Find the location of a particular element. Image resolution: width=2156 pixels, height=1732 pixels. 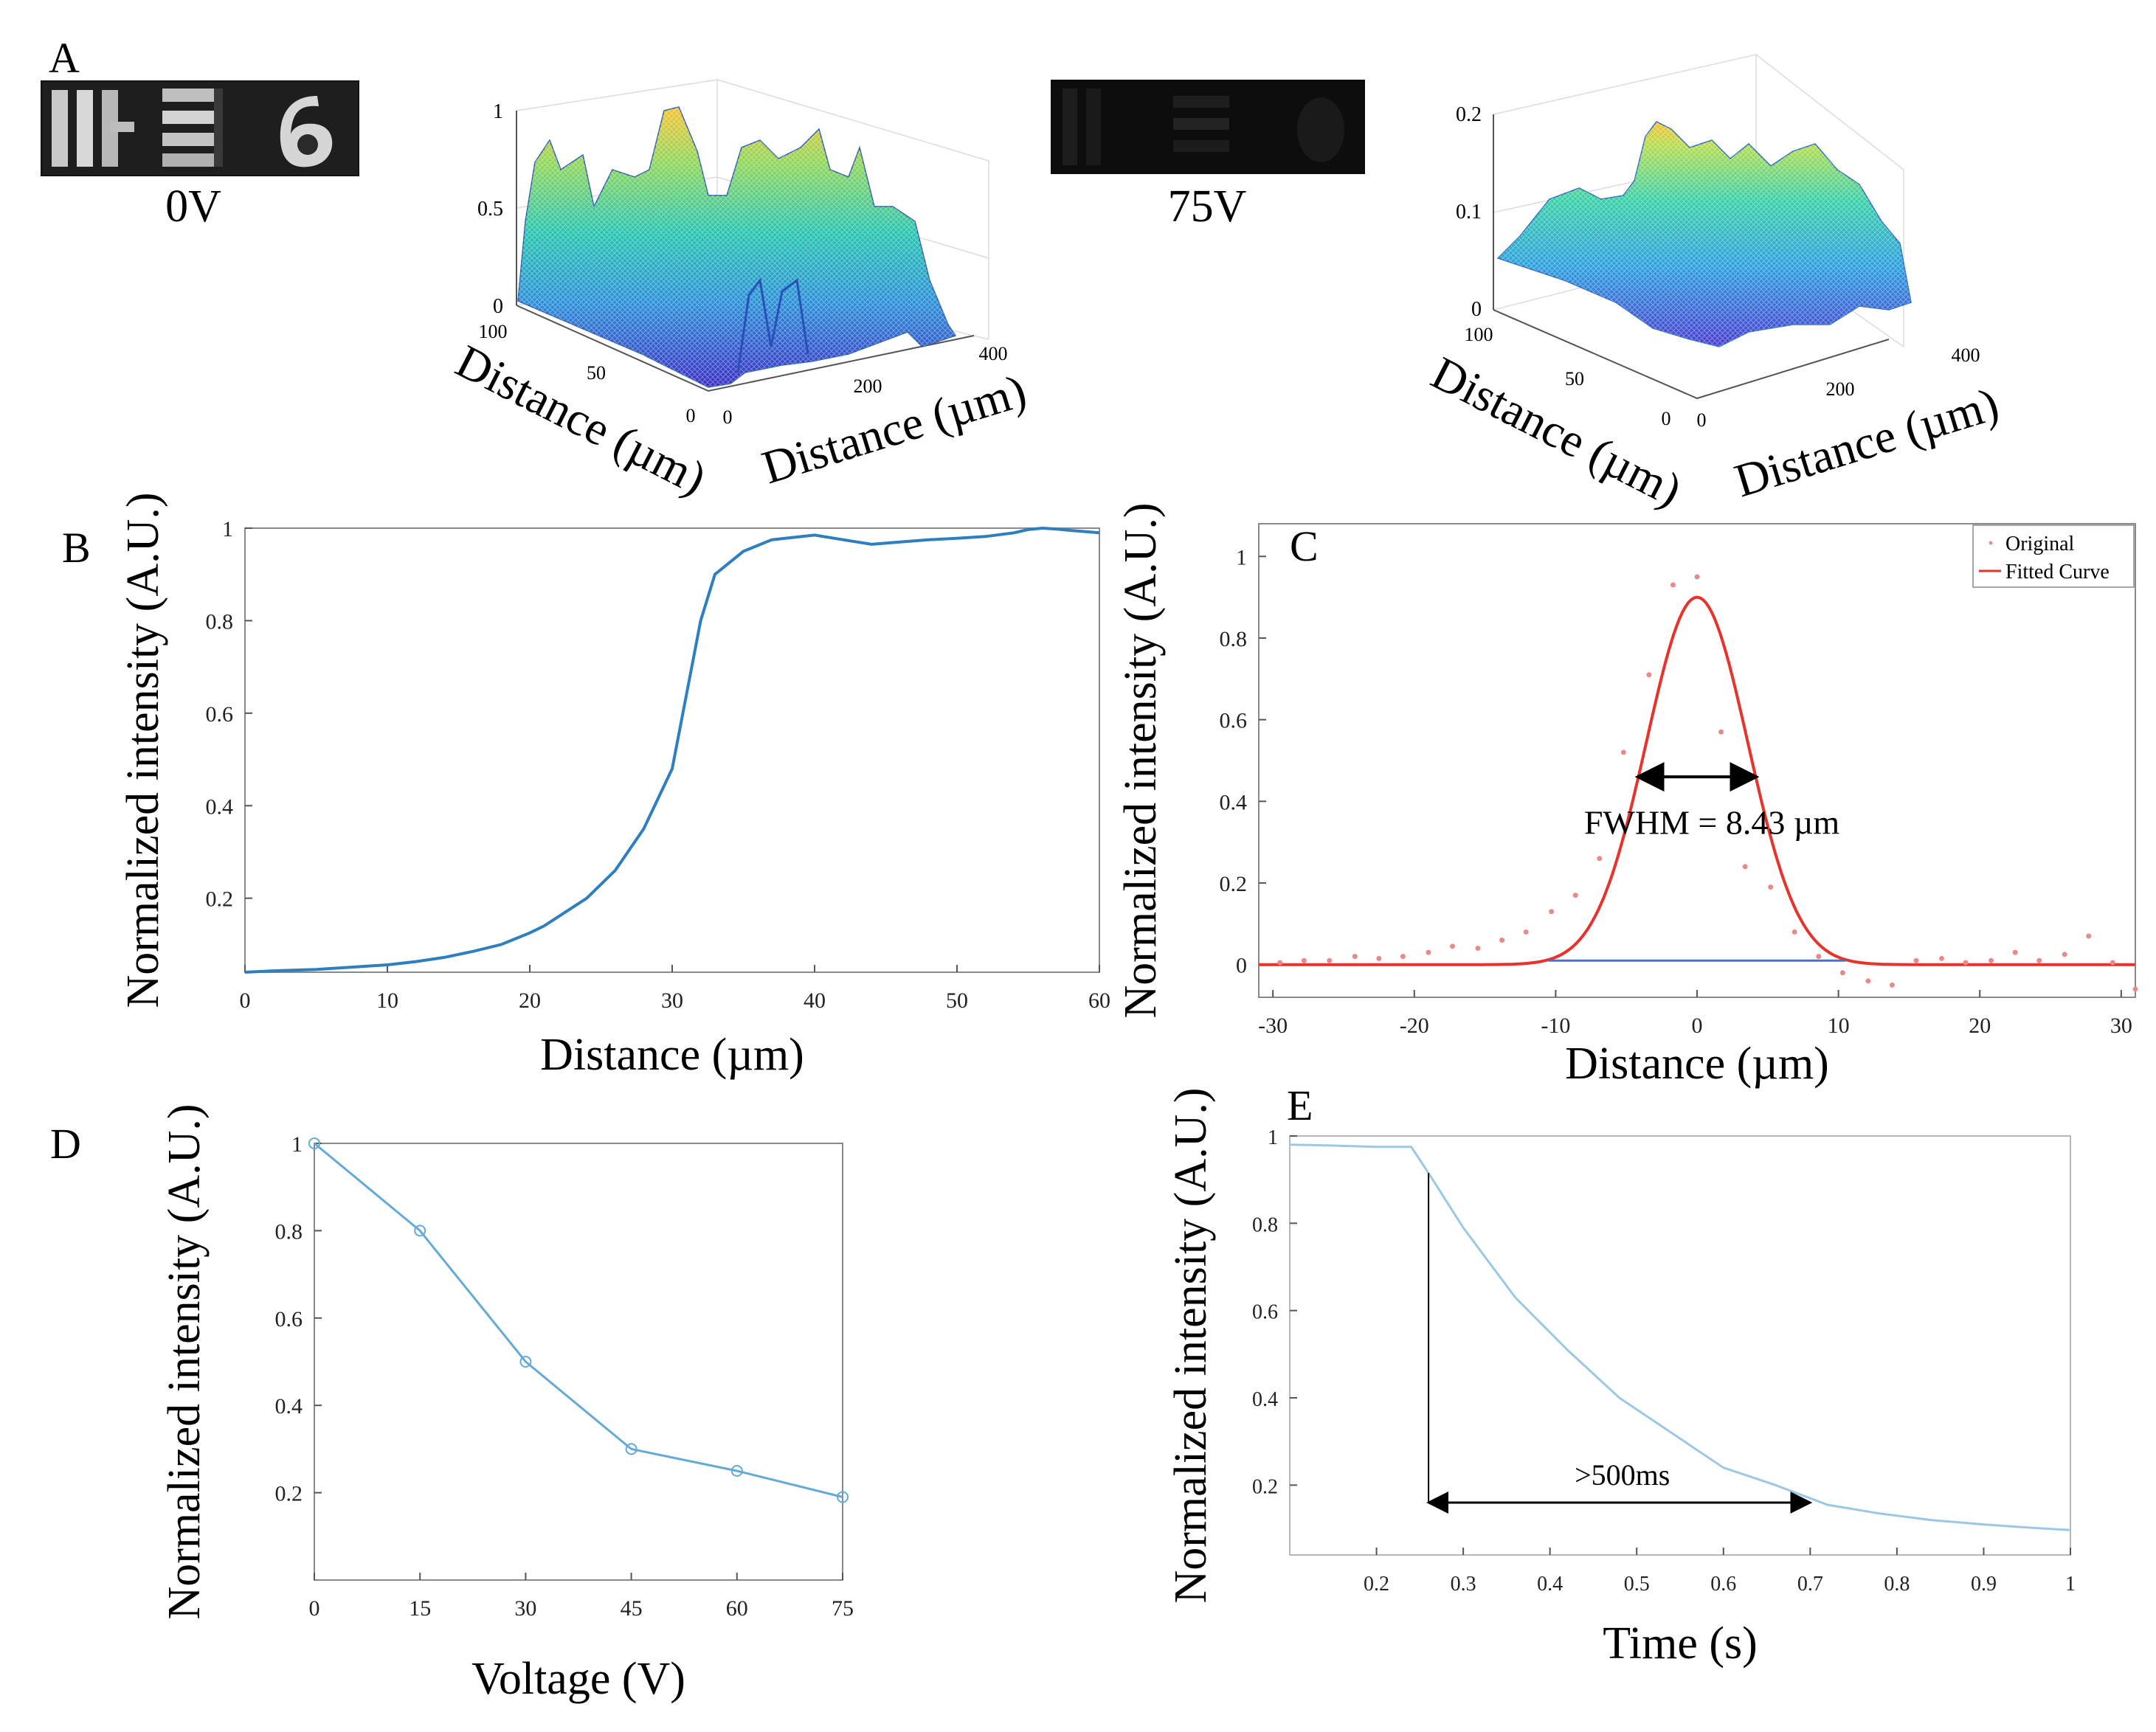

chart-c-ytick-label: 0.2 is located at coordinates (1234, 884).